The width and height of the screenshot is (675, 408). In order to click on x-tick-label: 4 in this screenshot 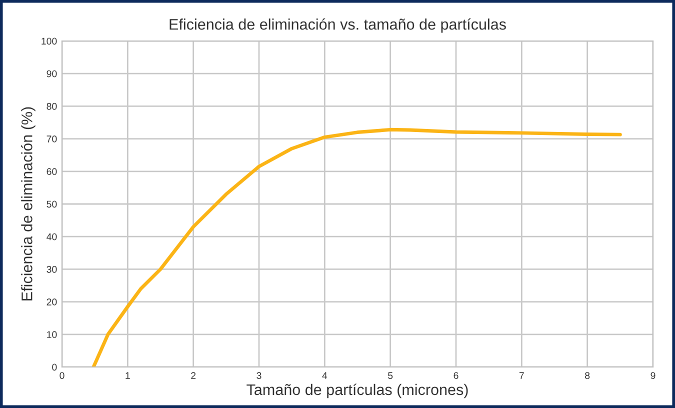, I will do `click(325, 375)`.